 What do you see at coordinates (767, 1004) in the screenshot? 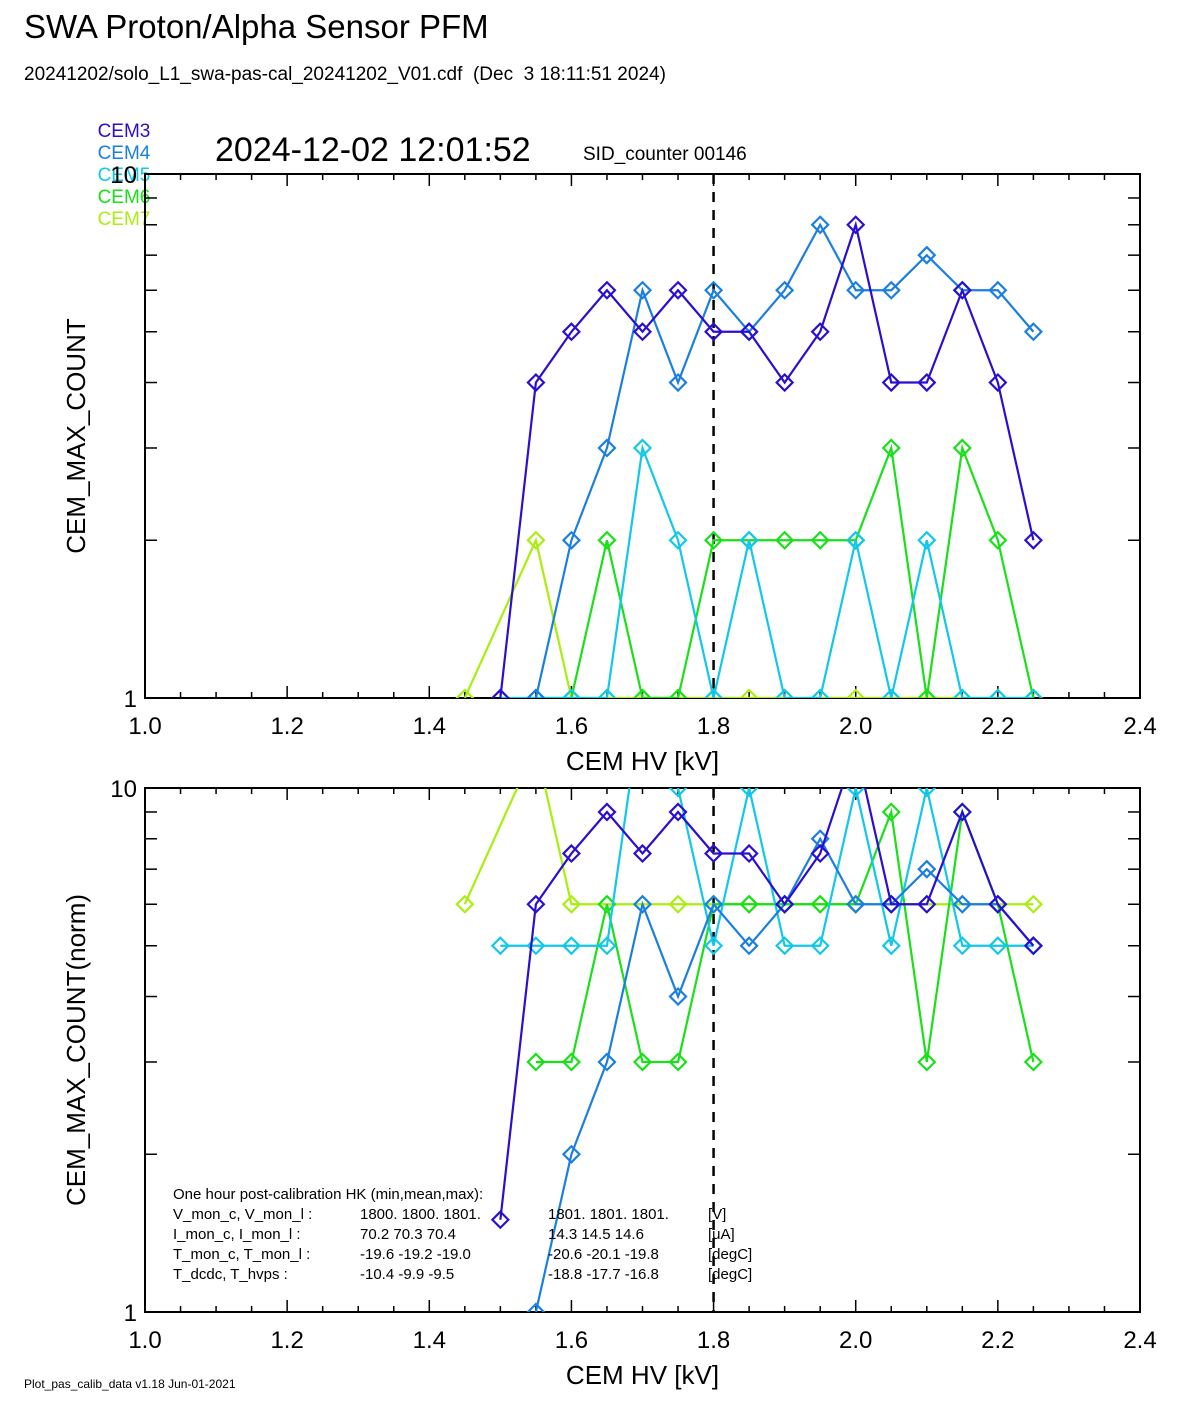
I see `panel2-series-cem3-line` at bounding box center [767, 1004].